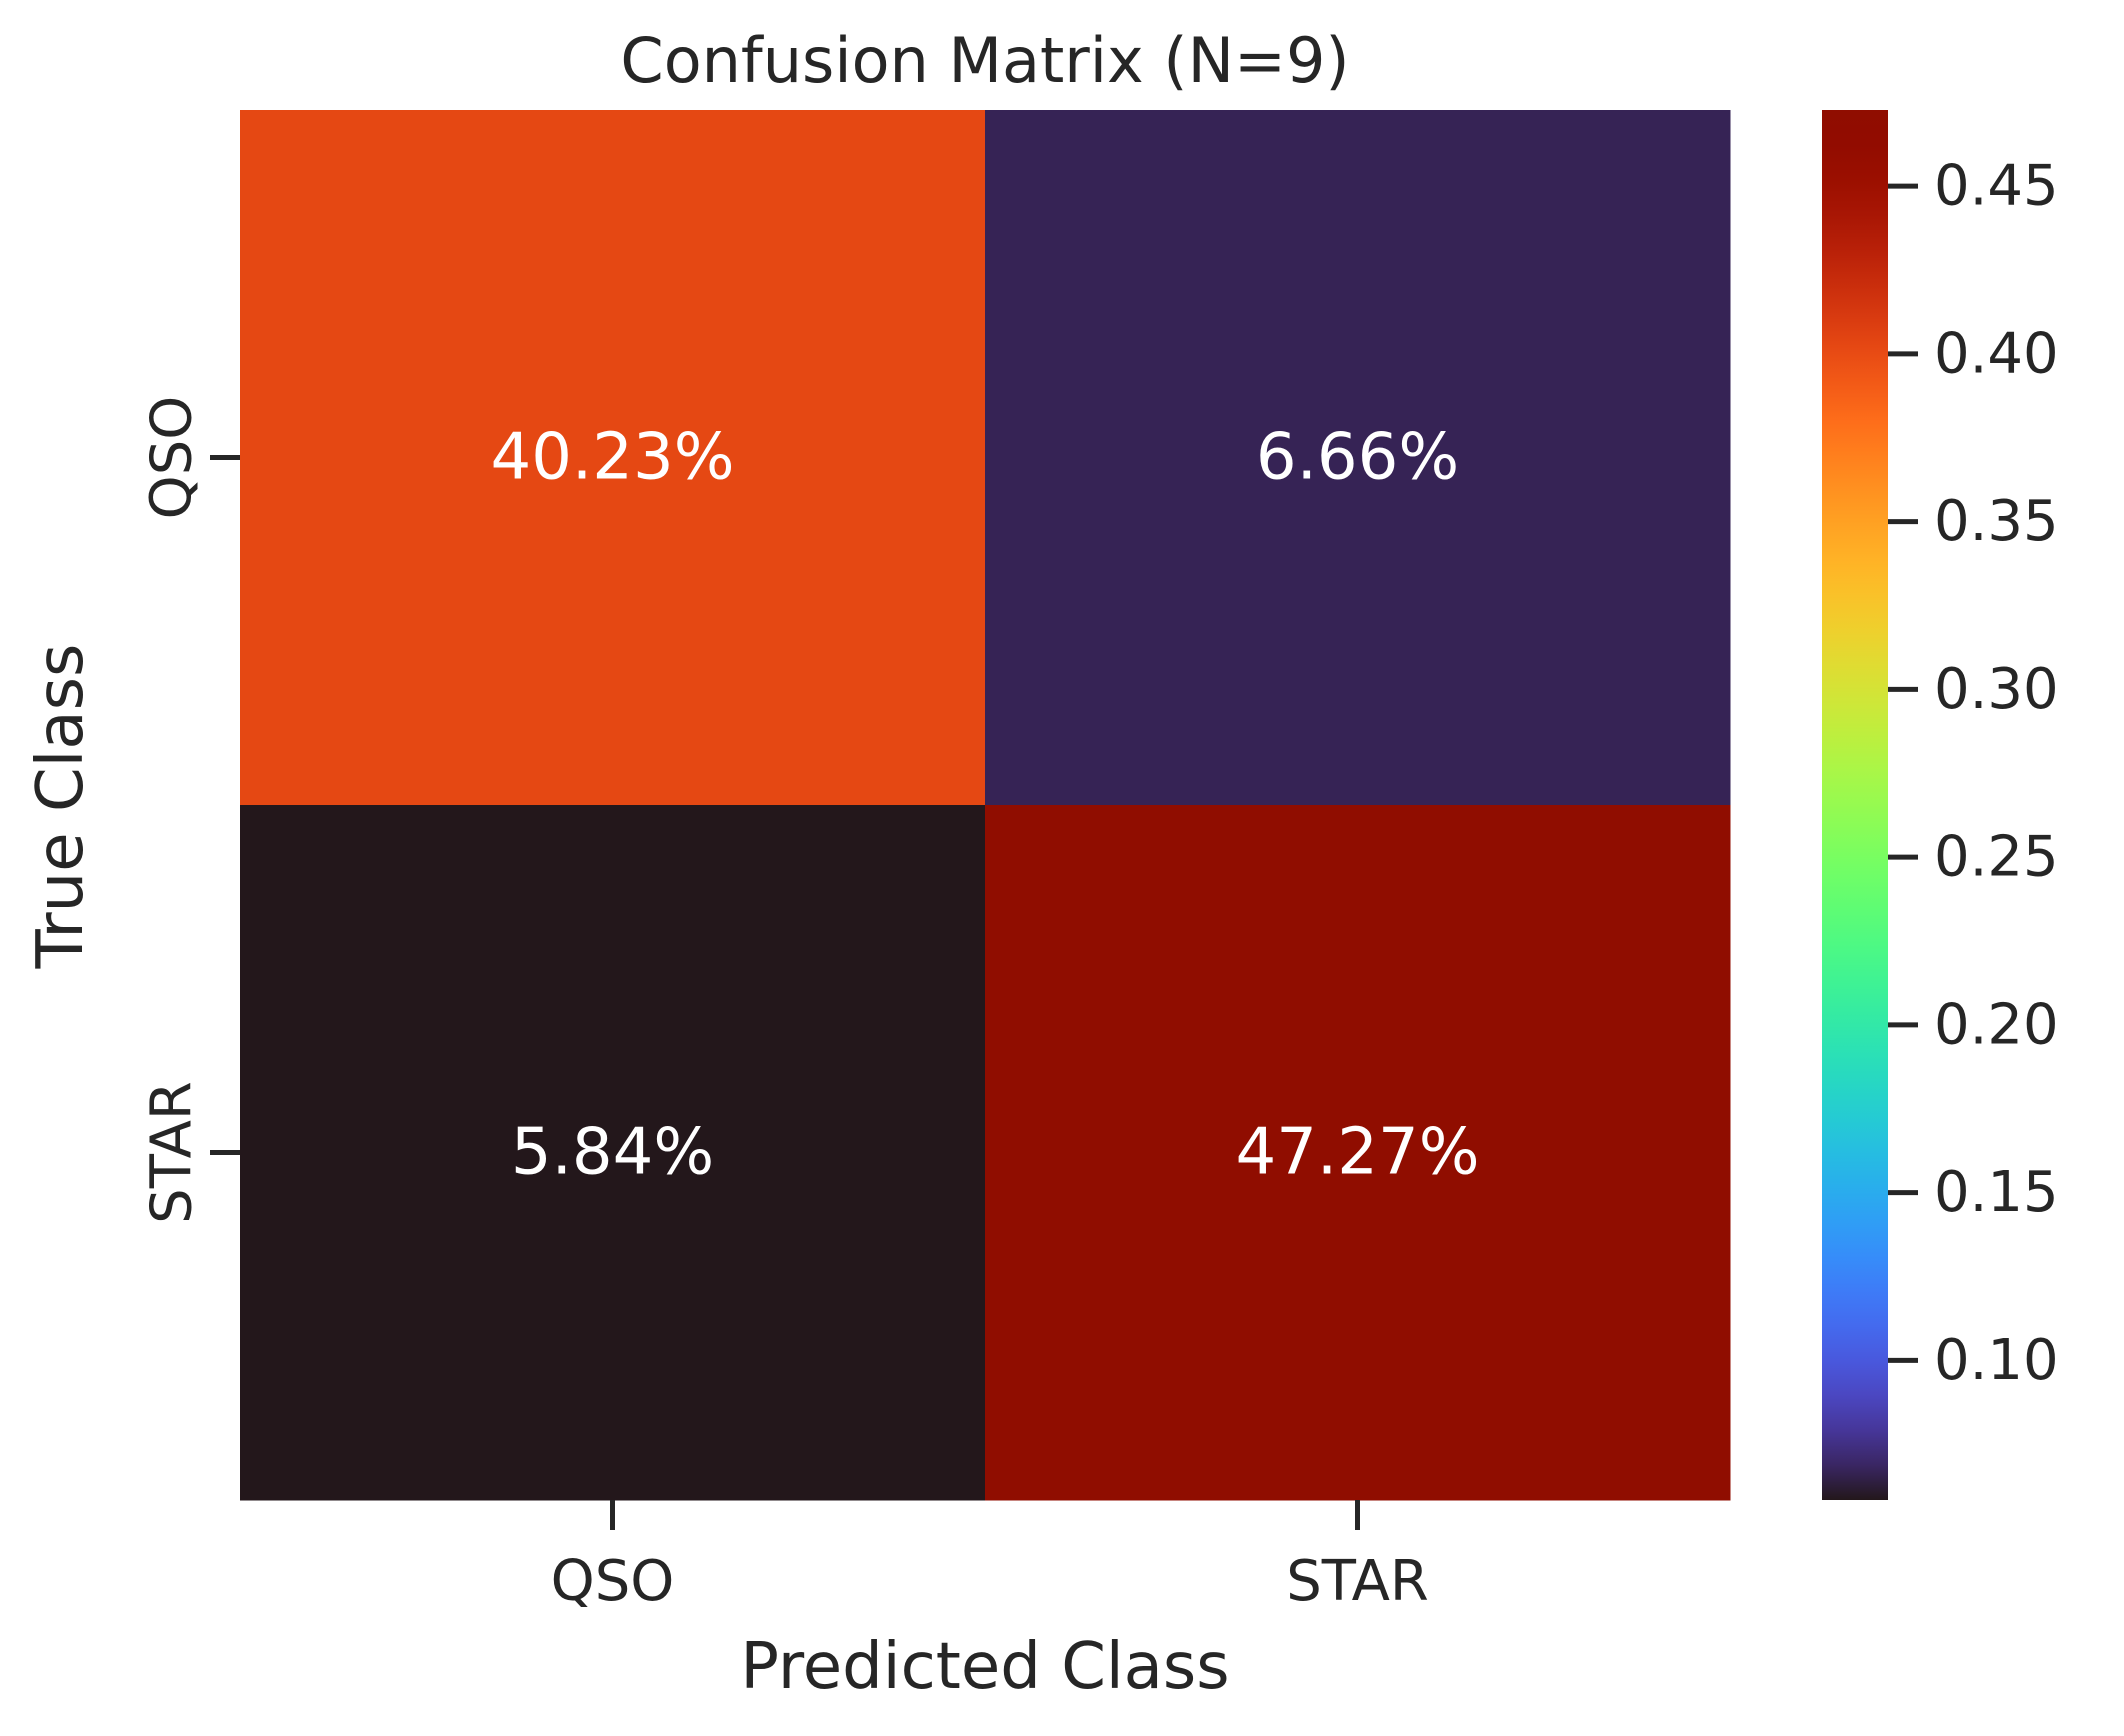 The width and height of the screenshot is (2124, 1736). What do you see at coordinates (172, 1152) in the screenshot?
I see `y-tick-label: STAR` at bounding box center [172, 1152].